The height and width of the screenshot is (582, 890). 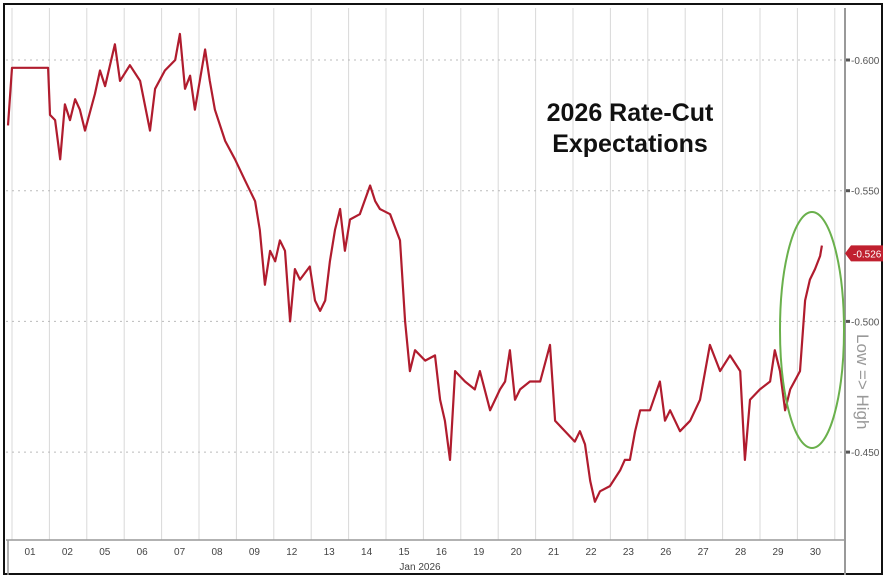 What do you see at coordinates (217, 552) in the screenshot?
I see `x-tick-label: 08` at bounding box center [217, 552].